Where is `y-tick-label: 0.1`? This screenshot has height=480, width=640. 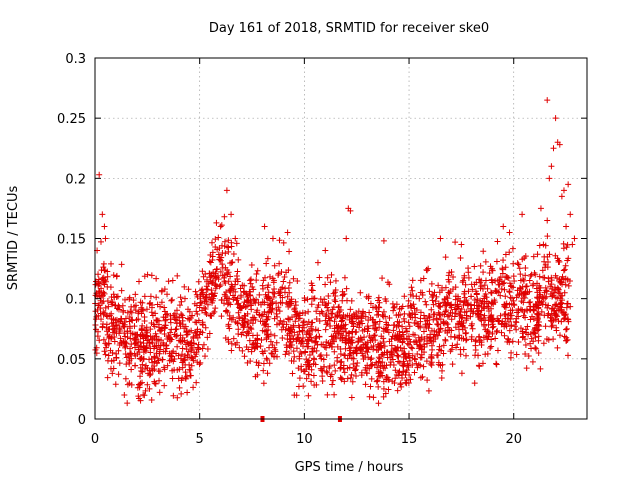 y-tick-label: 0.1 is located at coordinates (75, 300).